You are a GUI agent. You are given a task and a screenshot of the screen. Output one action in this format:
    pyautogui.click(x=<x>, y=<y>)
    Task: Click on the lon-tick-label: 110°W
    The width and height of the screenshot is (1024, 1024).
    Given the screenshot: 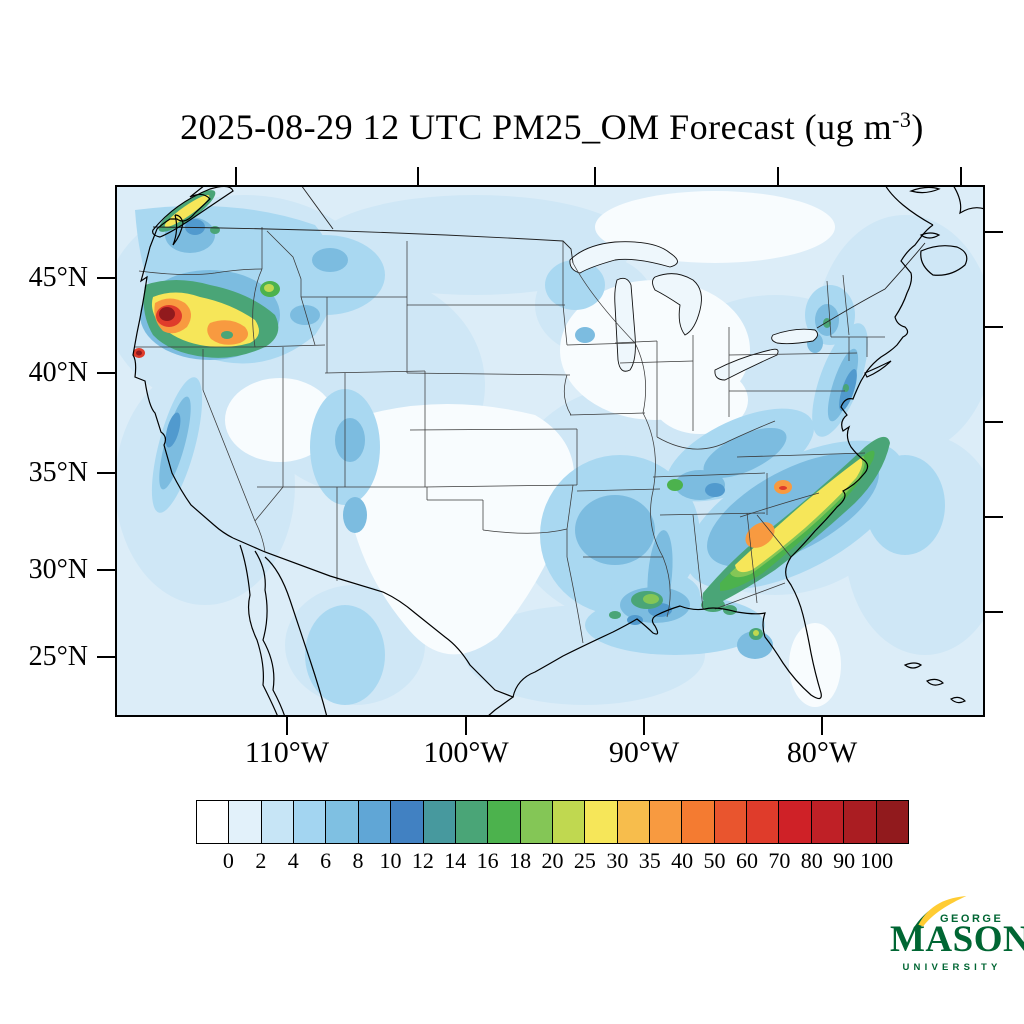 What is the action you would take?
    pyautogui.click(x=287, y=752)
    